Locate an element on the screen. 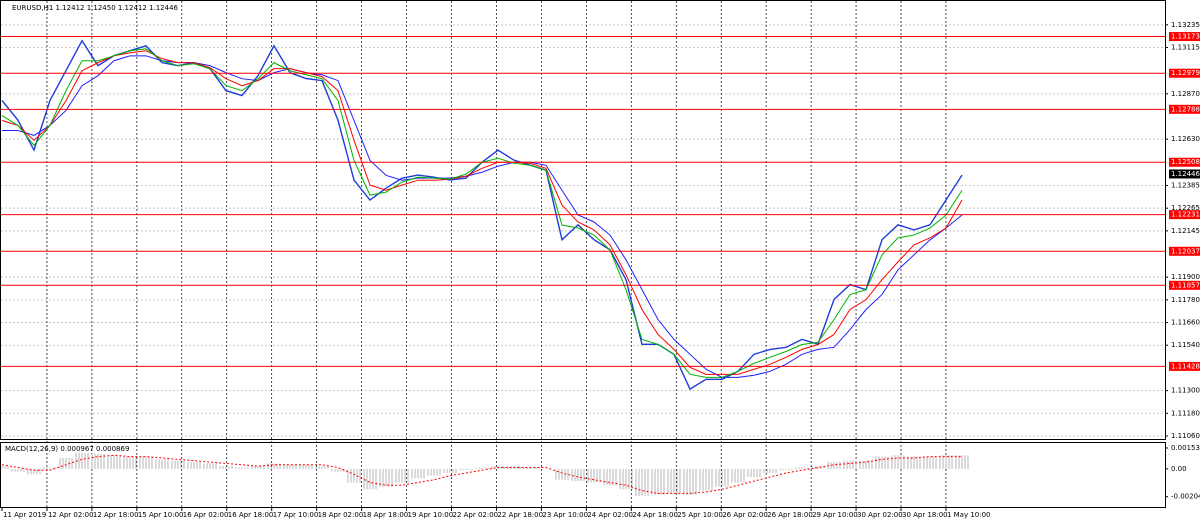 The height and width of the screenshot is (523, 1200). x-tick-label: 26 Apr 18:00 is located at coordinates (790, 515).